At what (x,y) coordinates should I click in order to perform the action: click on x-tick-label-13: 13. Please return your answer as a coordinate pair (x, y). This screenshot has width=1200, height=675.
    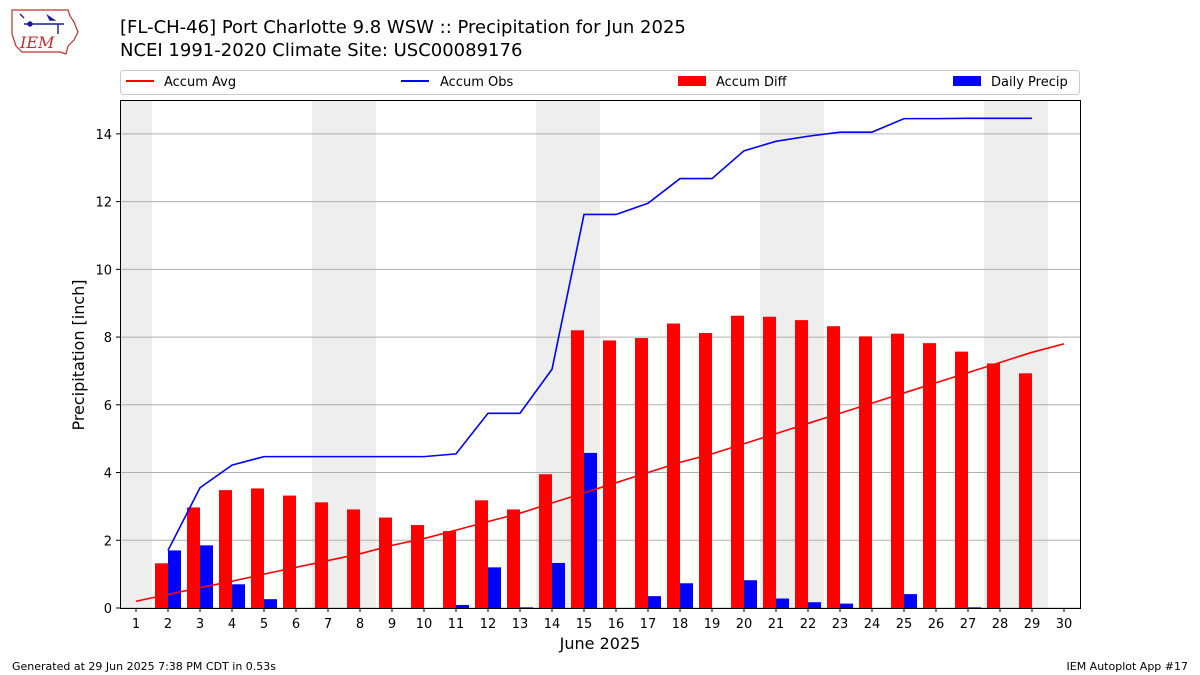
    Looking at the image, I should click on (520, 624).